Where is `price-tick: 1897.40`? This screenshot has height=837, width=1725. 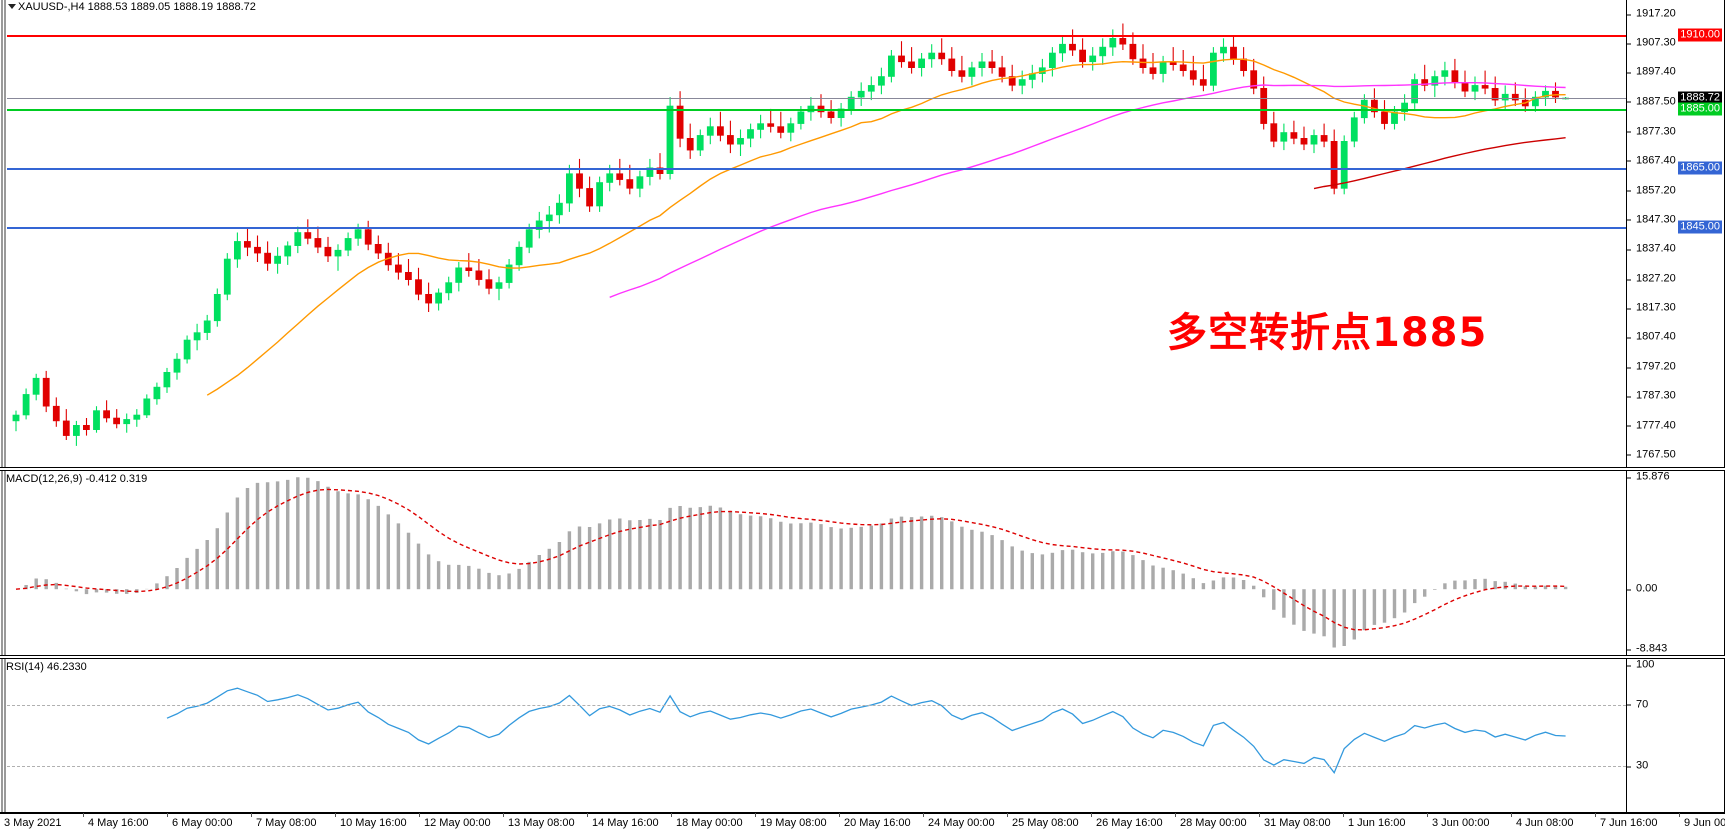 price-tick: 1897.40 is located at coordinates (1651, 72).